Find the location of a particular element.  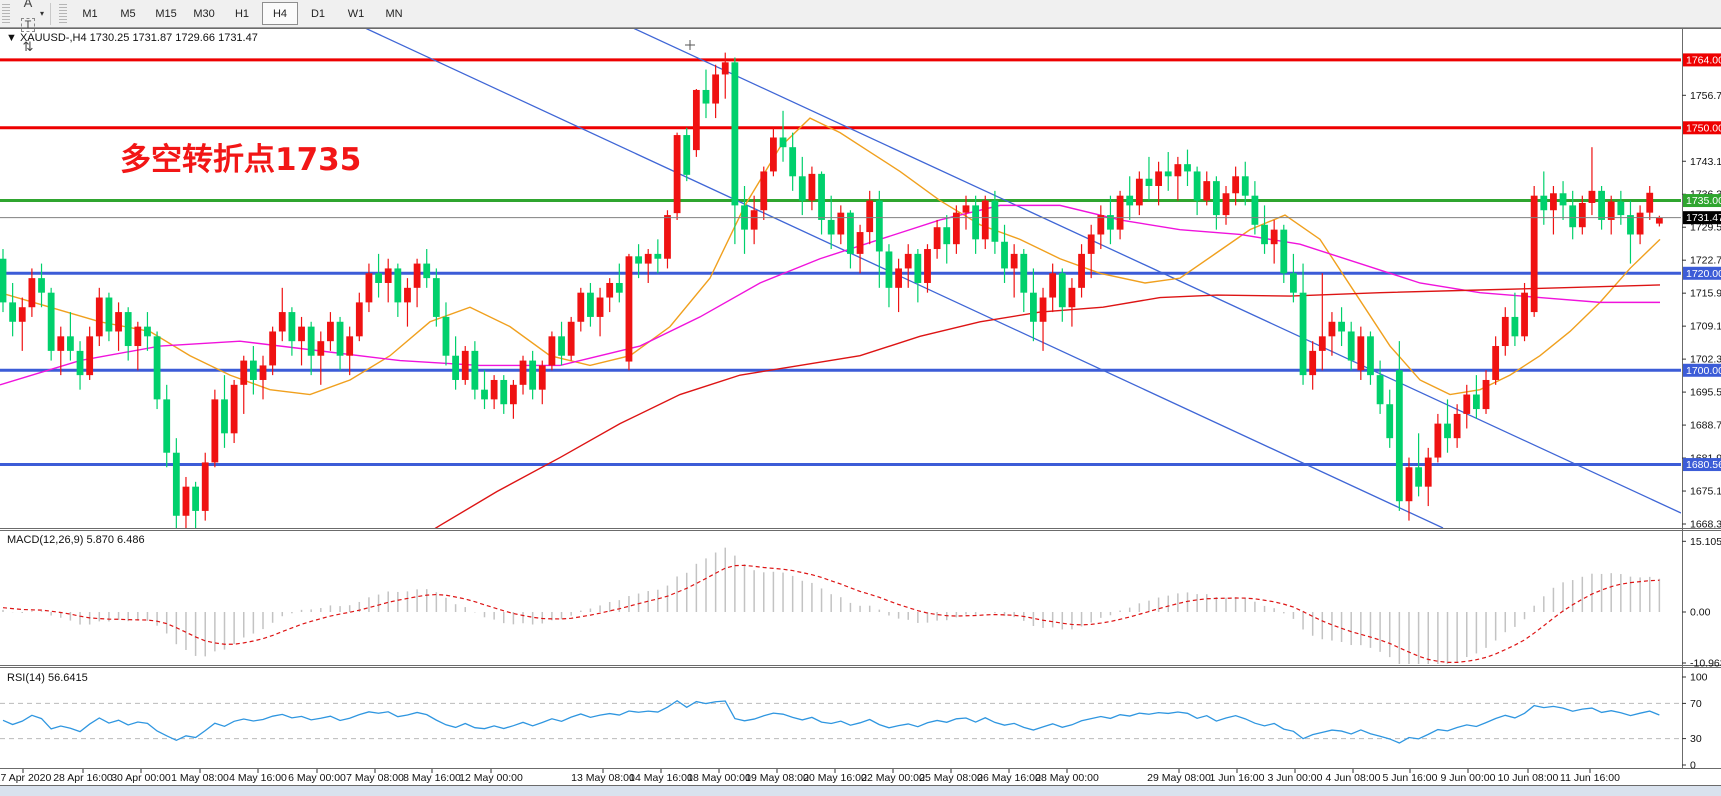

rsi-scale-label: 30 is located at coordinates (1696, 739).